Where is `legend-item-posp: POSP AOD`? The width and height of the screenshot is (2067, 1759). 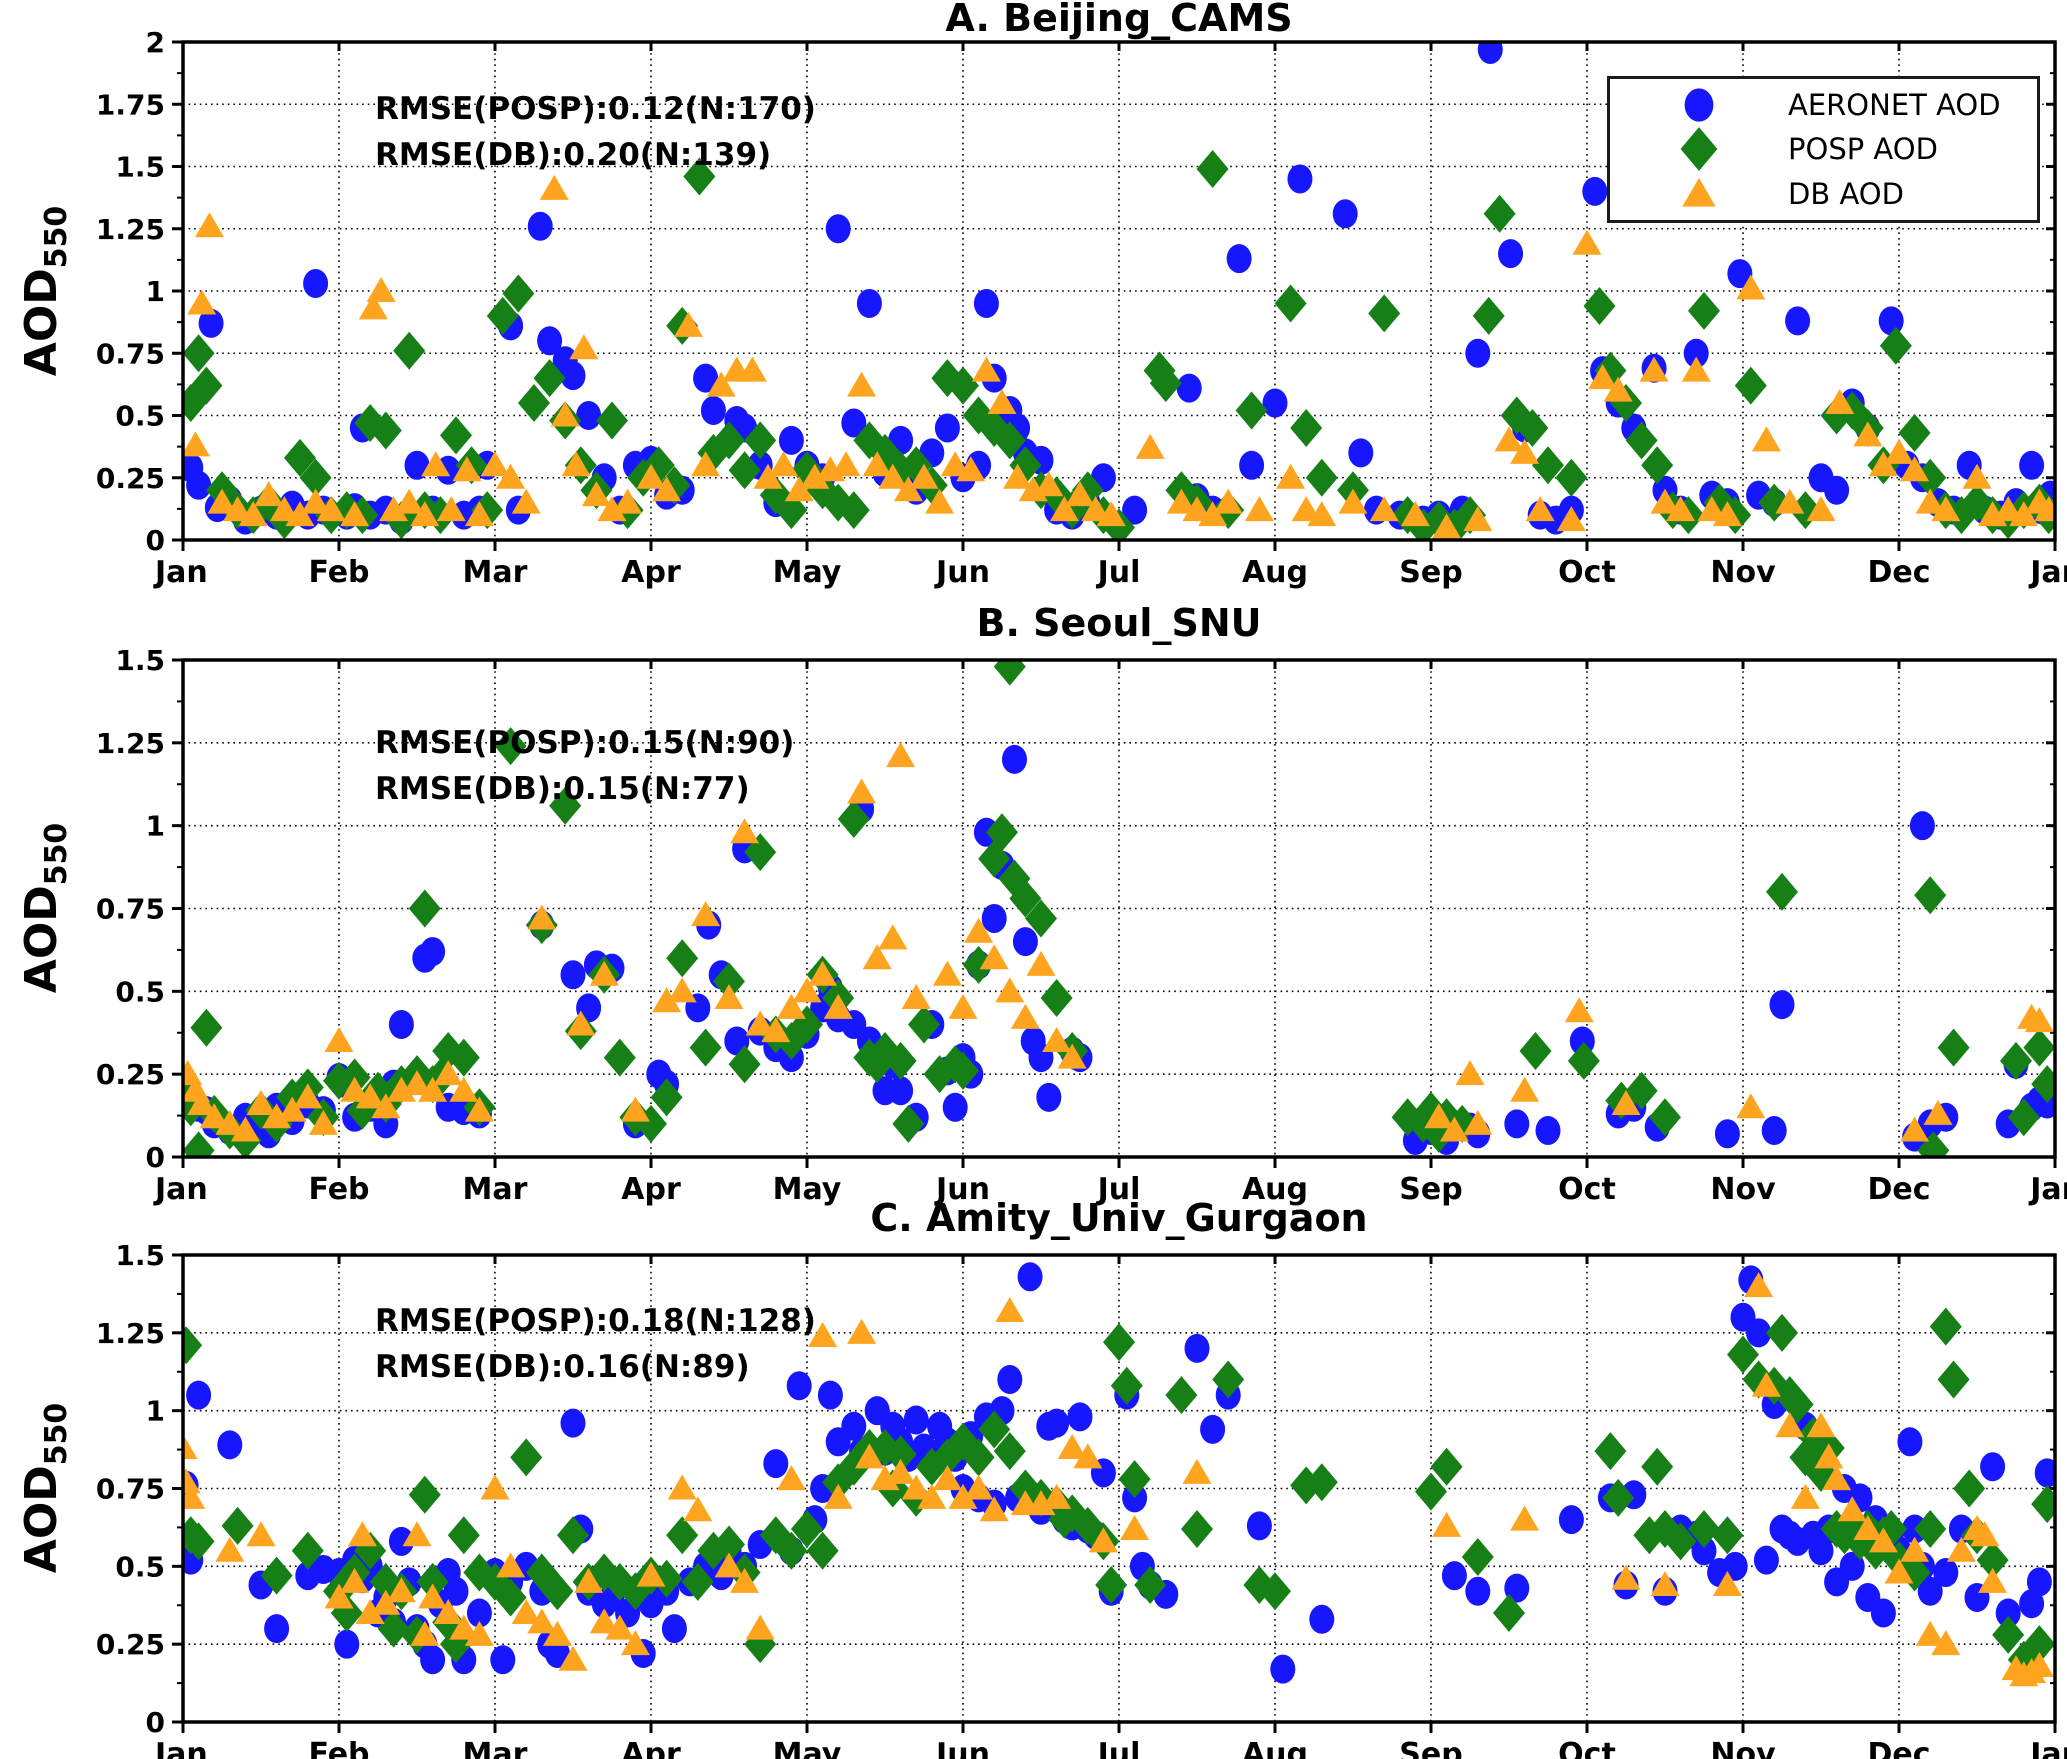 legend-item-posp: POSP AOD is located at coordinates (1823, 149).